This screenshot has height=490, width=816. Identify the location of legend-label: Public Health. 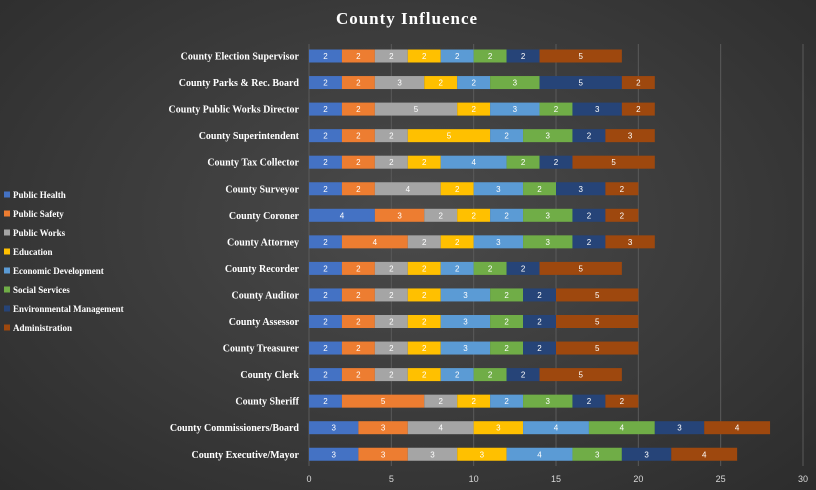
(39, 195).